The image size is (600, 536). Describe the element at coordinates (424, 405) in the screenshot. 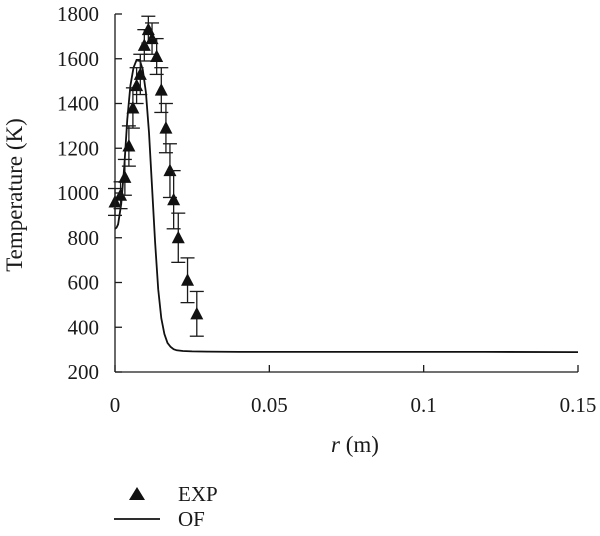

I see `x-tick-label: 0.1` at that location.